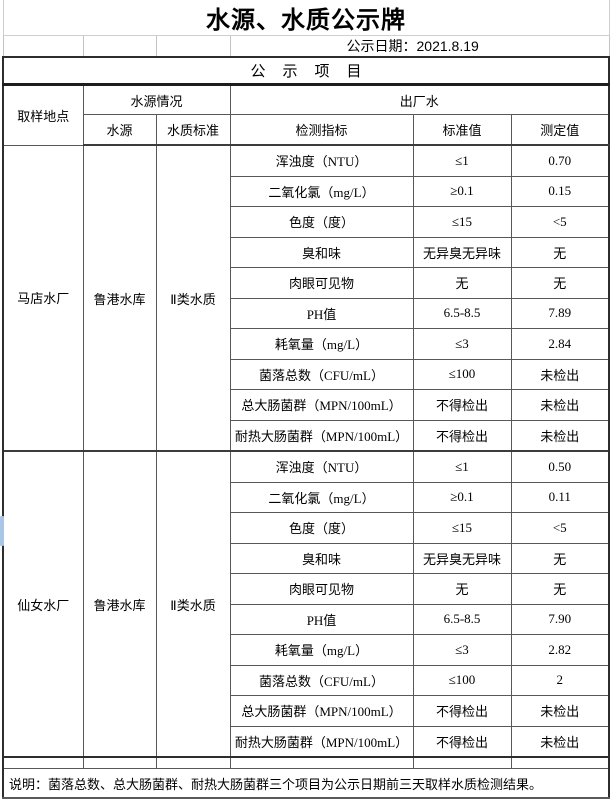 This screenshot has height=811, width=613. I want to click on plant-name: 仙女水厂, so click(43, 604).